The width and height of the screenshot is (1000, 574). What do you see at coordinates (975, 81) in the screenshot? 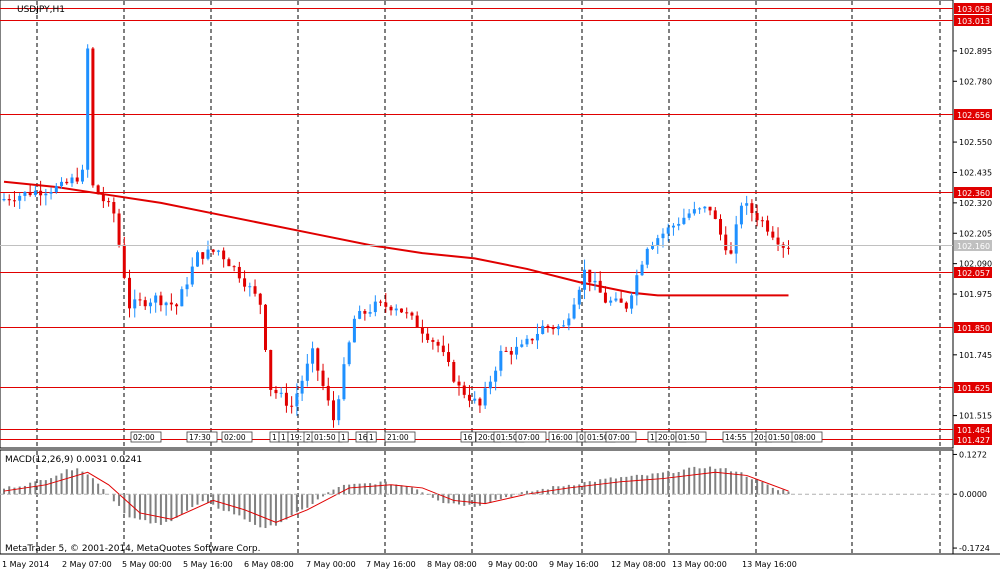
I see `price-tick-label: 102.780` at bounding box center [975, 81].